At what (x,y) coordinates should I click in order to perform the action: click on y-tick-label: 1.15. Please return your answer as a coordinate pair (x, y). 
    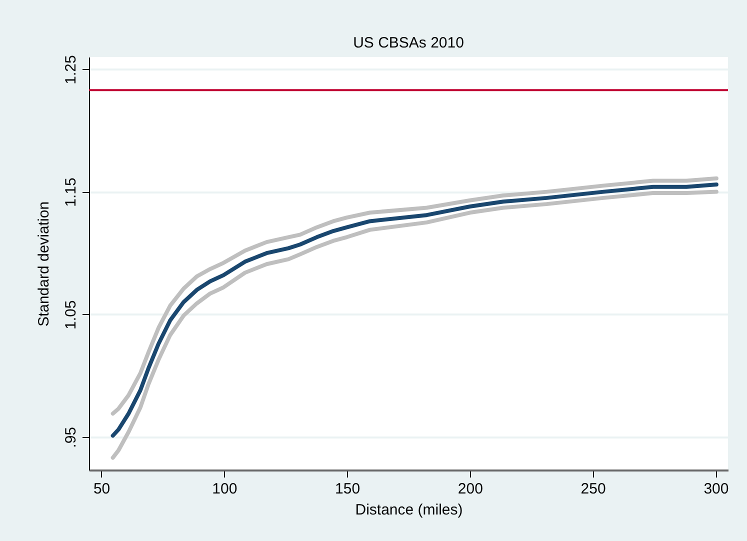
    Looking at the image, I should click on (71, 192).